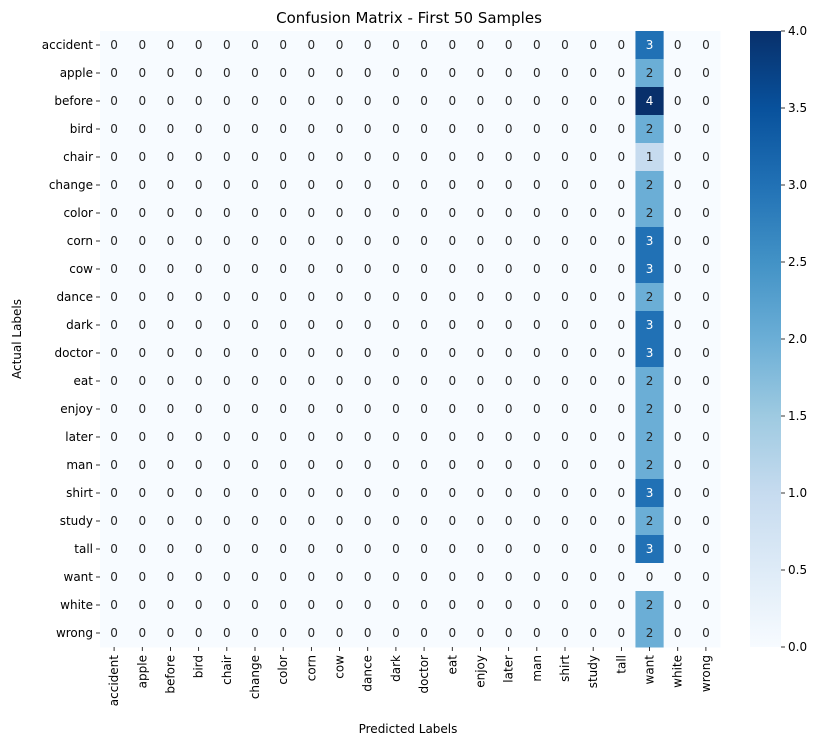  What do you see at coordinates (396, 668) in the screenshot?
I see `column-tick-label: dark` at bounding box center [396, 668].